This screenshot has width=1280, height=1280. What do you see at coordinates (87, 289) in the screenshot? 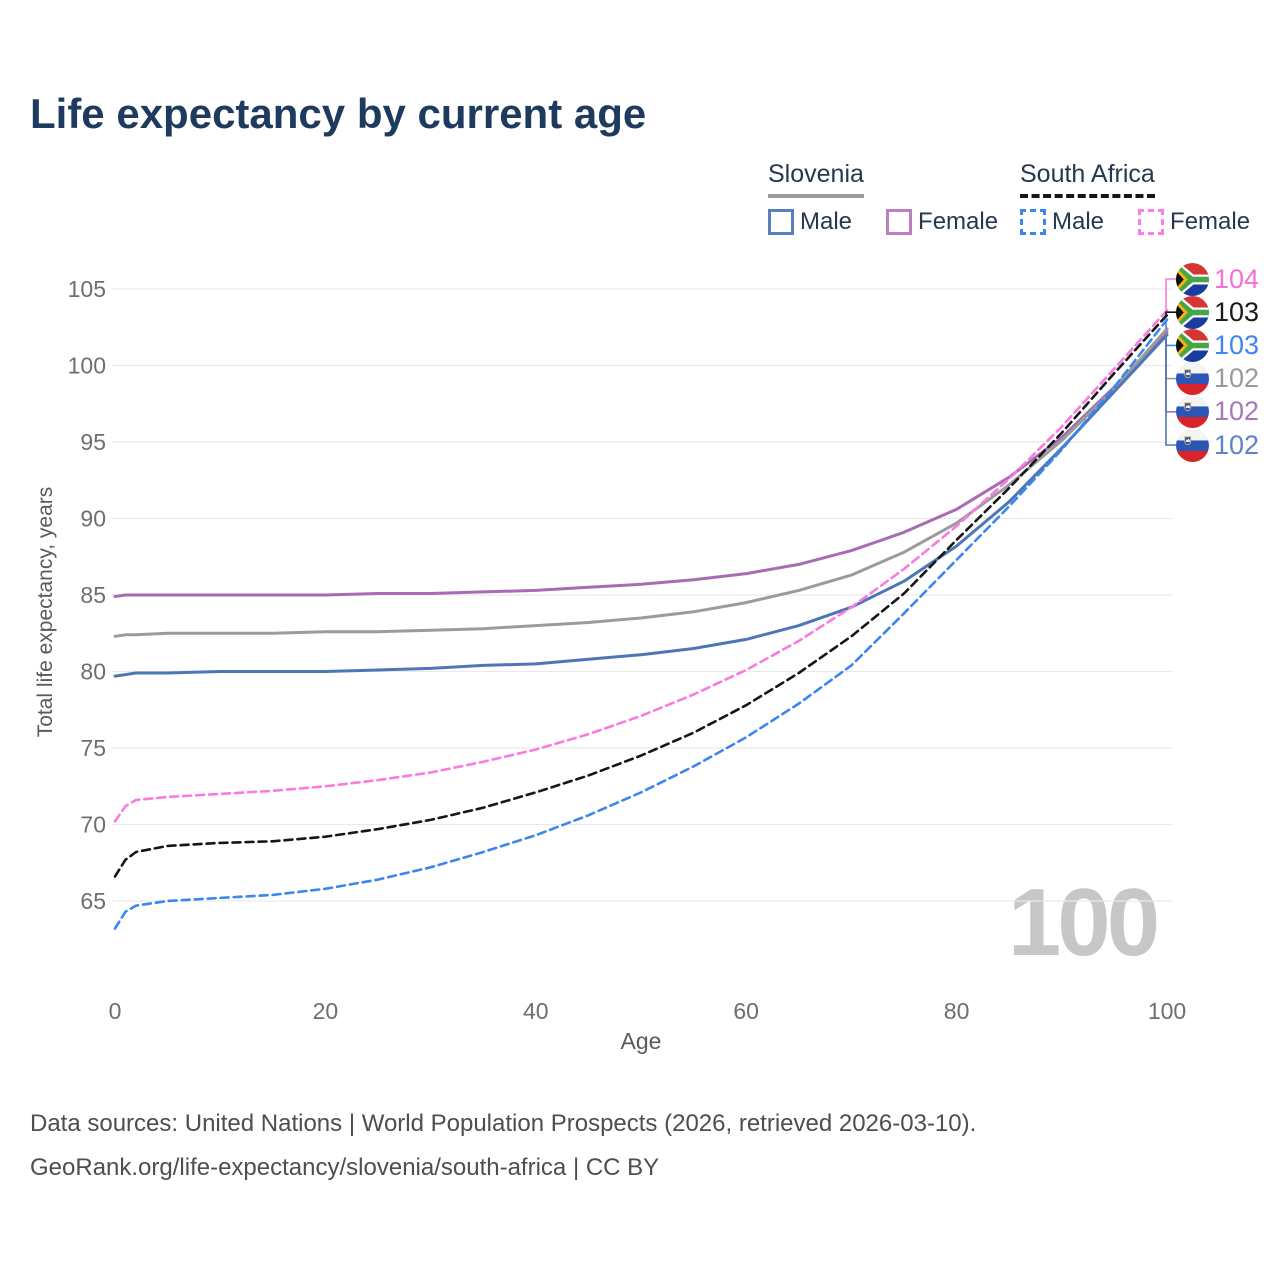
I see `y-tick-105: 105` at bounding box center [87, 289].